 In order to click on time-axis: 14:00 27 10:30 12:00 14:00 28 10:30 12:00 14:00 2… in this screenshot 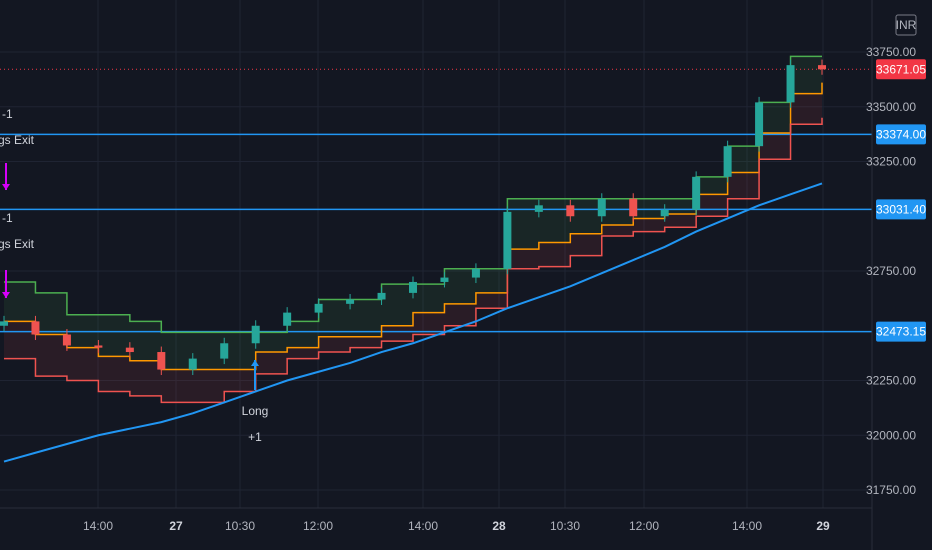, I will do `click(456, 526)`.